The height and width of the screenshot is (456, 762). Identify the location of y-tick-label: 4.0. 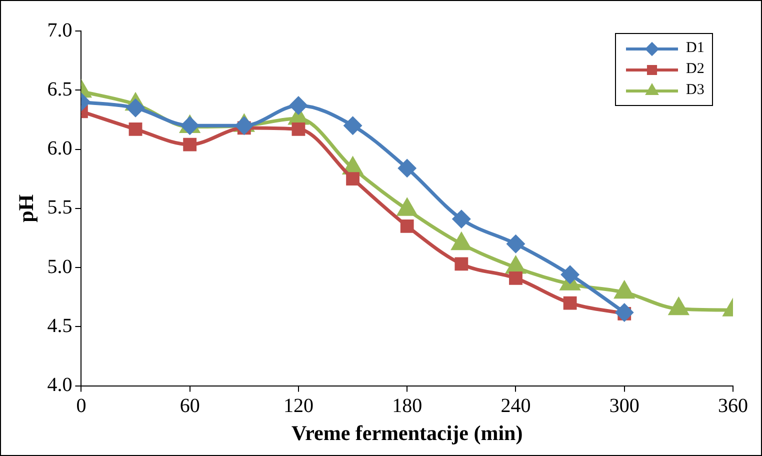
(59, 385).